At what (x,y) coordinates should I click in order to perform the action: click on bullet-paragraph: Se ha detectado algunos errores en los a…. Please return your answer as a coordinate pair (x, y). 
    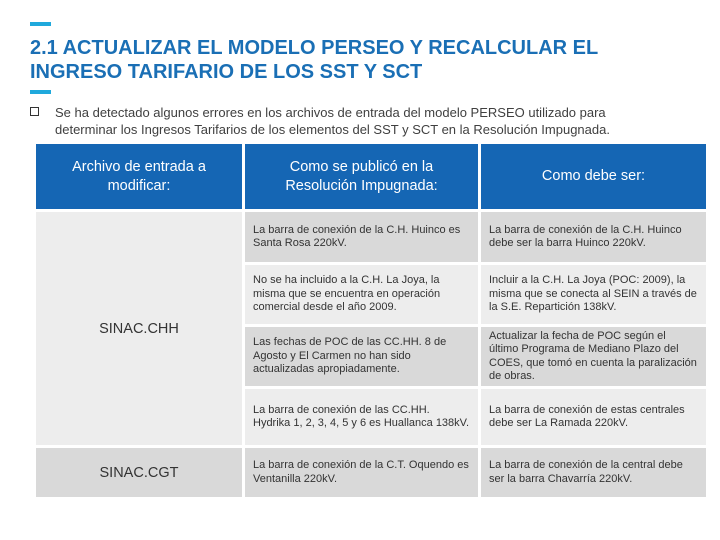
    Looking at the image, I should click on (365, 121).